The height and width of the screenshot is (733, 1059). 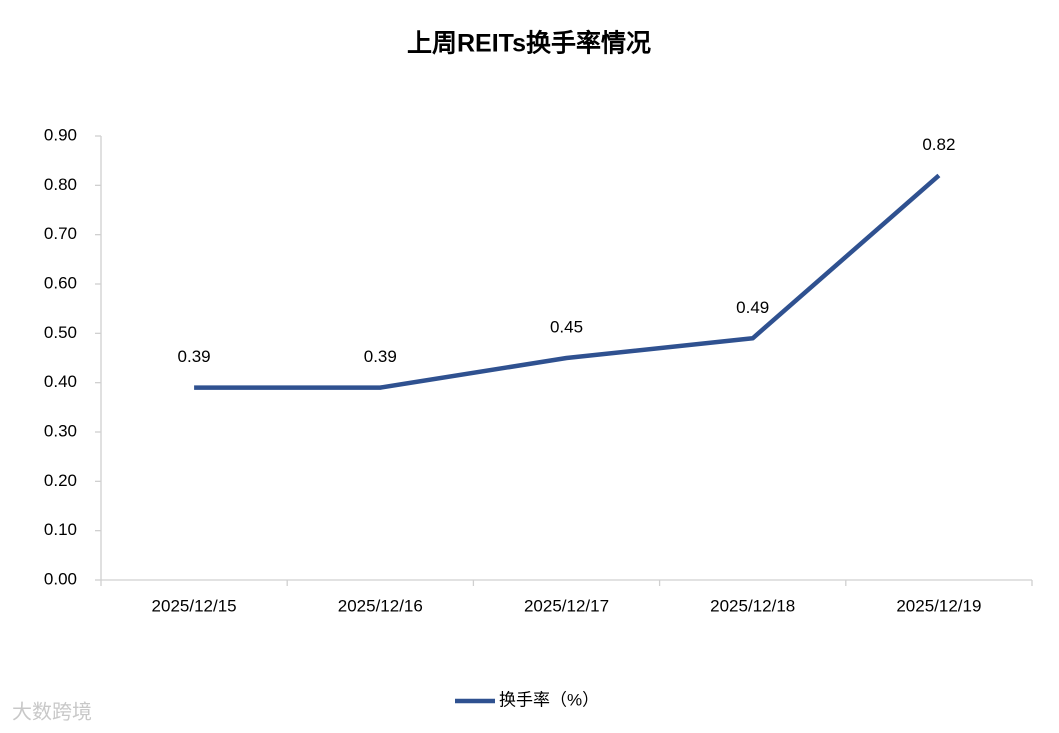 What do you see at coordinates (60, 332) in the screenshot?
I see `y-tick-label: 0.50` at bounding box center [60, 332].